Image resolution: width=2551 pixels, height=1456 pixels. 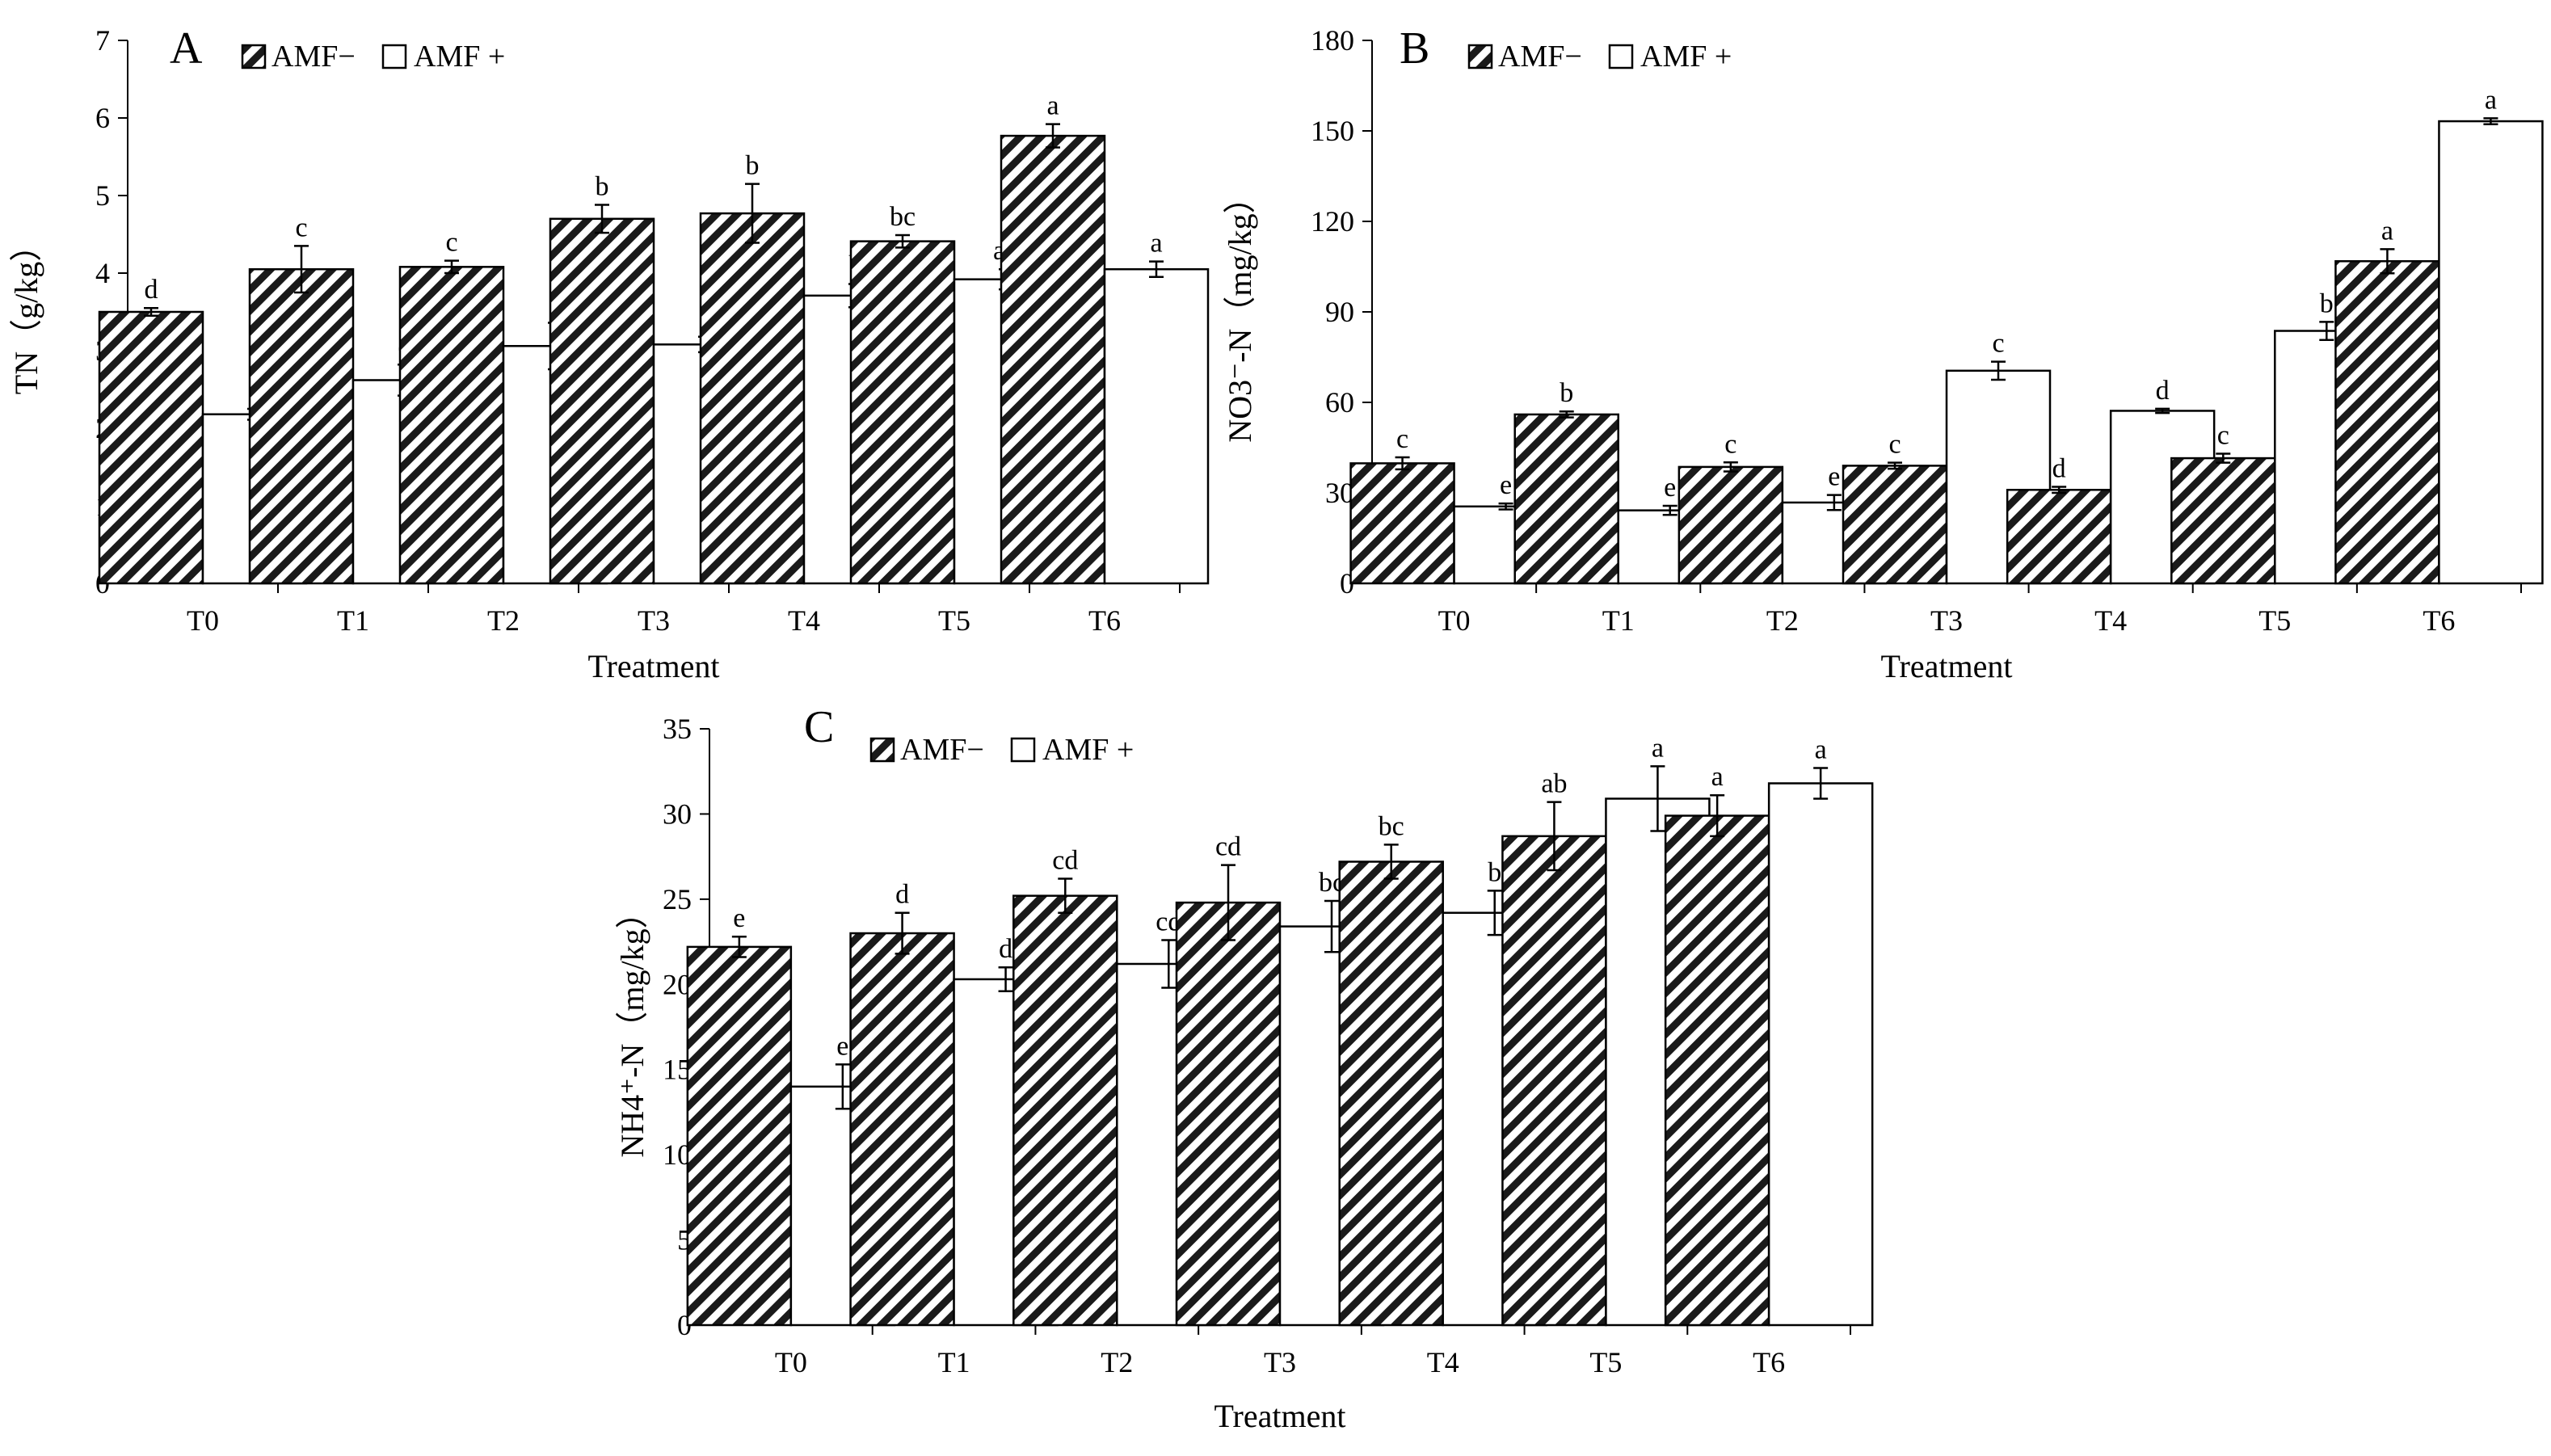 What do you see at coordinates (1415, 48) in the screenshot?
I see `panel-letter: B` at bounding box center [1415, 48].